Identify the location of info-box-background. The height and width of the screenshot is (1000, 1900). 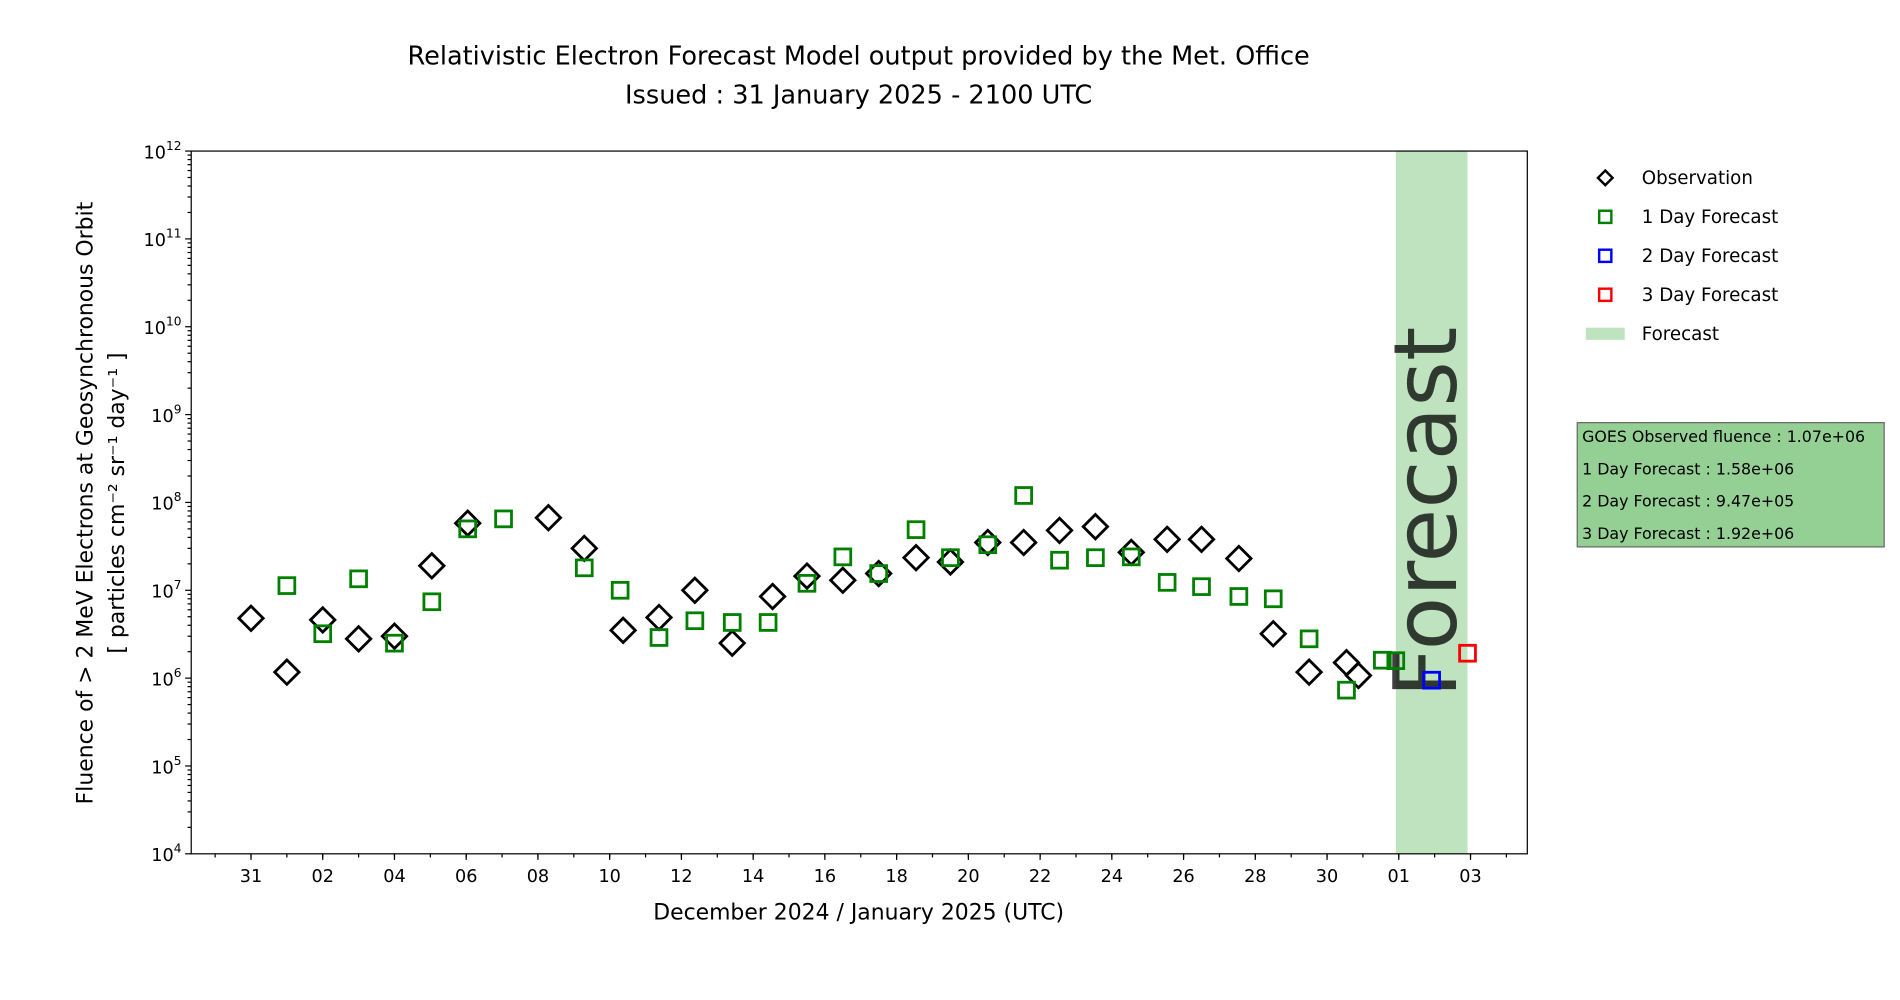
(1730, 485).